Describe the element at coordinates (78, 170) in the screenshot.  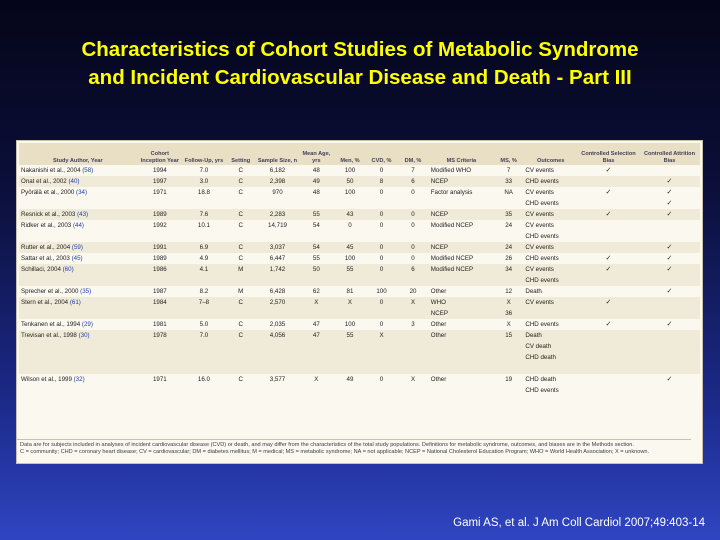
I see `table-cell-study: Nakanishi et al., 2004 (58)` at that location.